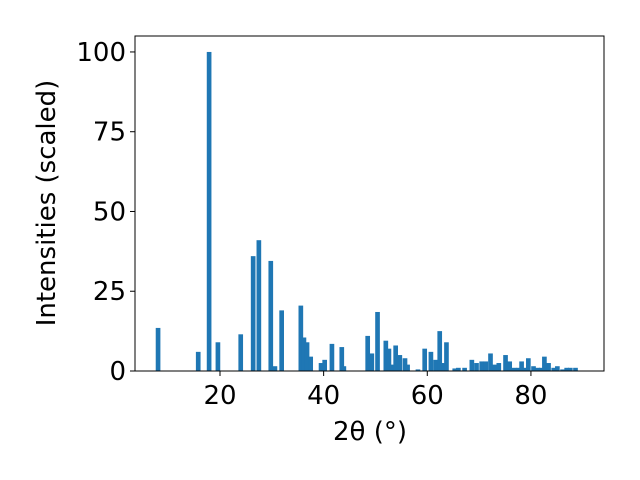  Describe the element at coordinates (427, 396) in the screenshot. I see `x-tick-label: 60` at that location.